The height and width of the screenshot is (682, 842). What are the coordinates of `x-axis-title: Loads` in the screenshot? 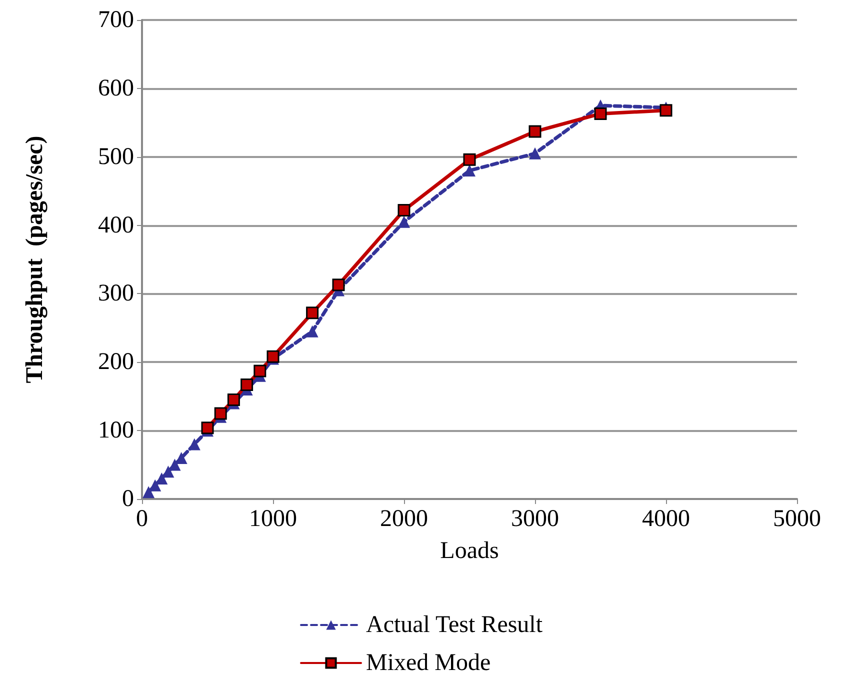 It's located at (469, 551).